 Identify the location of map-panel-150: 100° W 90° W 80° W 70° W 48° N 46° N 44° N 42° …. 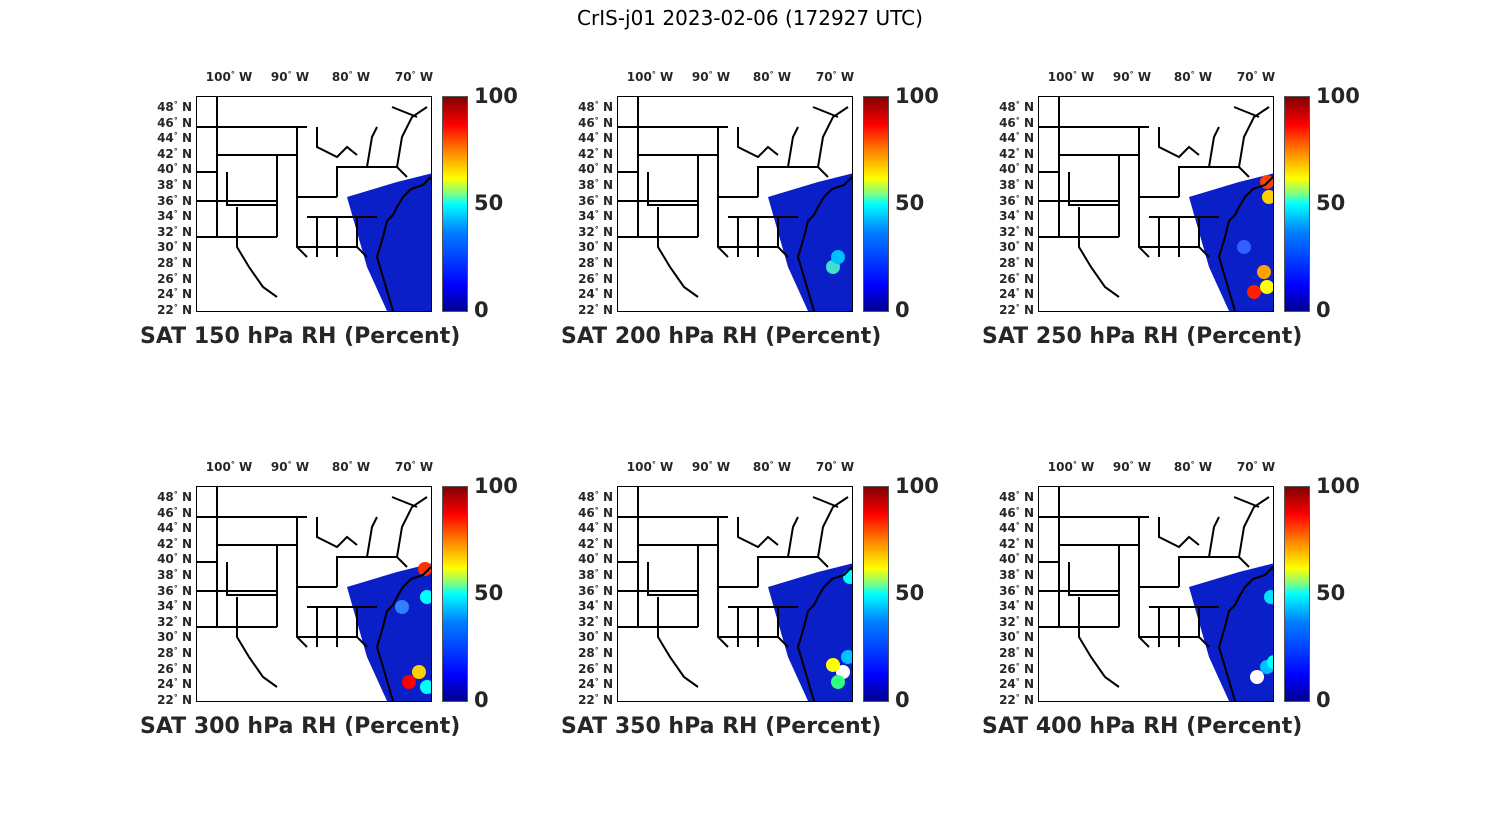
(329, 220).